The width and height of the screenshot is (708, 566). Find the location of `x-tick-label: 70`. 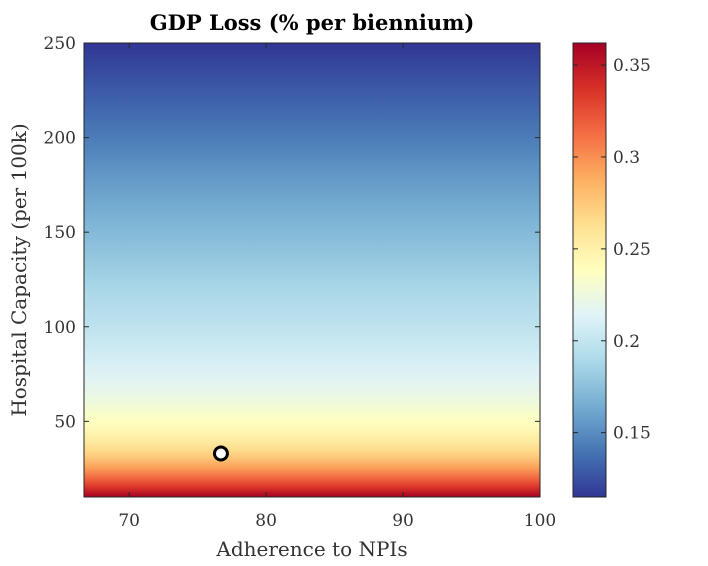

x-tick-label: 70 is located at coordinates (129, 521).